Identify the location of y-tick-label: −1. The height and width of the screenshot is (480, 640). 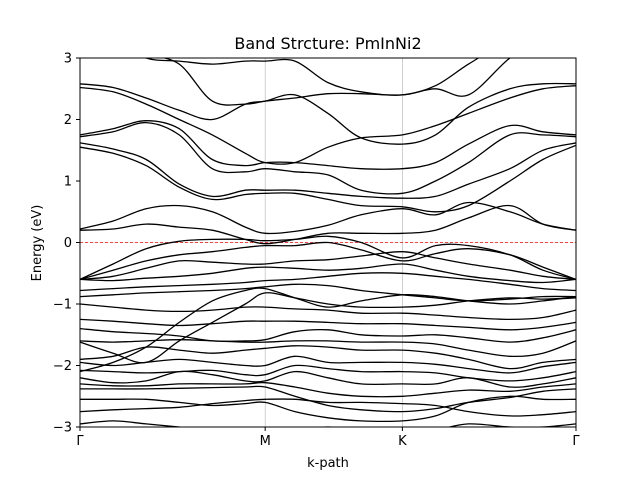
(62, 305).